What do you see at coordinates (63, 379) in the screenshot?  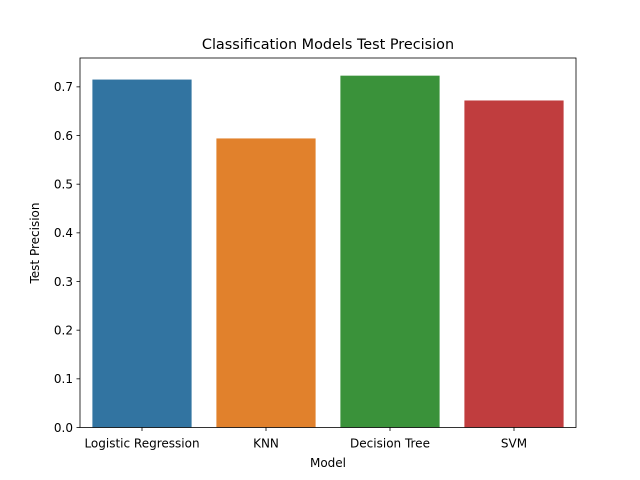 I see `y-tick-label: 0.1` at bounding box center [63, 379].